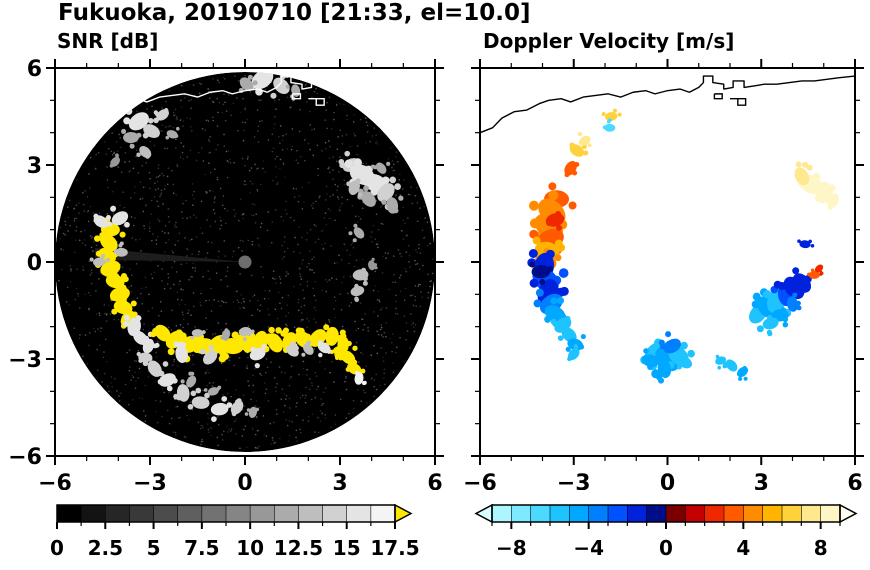 The height and width of the screenshot is (570, 870). Describe the element at coordinates (821, 548) in the screenshot. I see `svg-text: 8` at that location.